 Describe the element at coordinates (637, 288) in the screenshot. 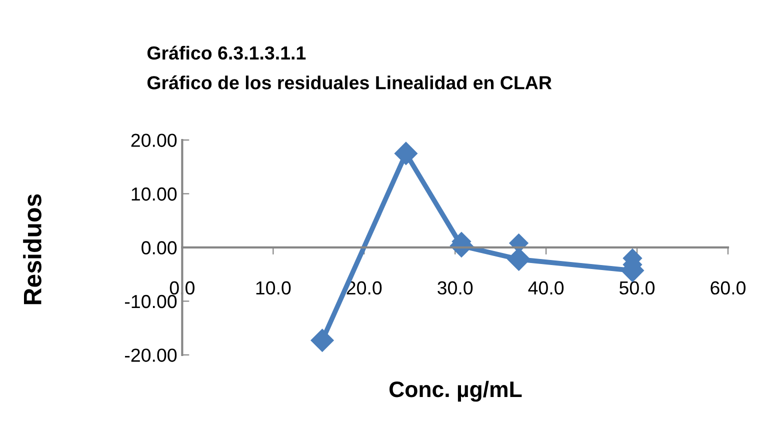

I see `x-tick-label: 50.0` at that location.